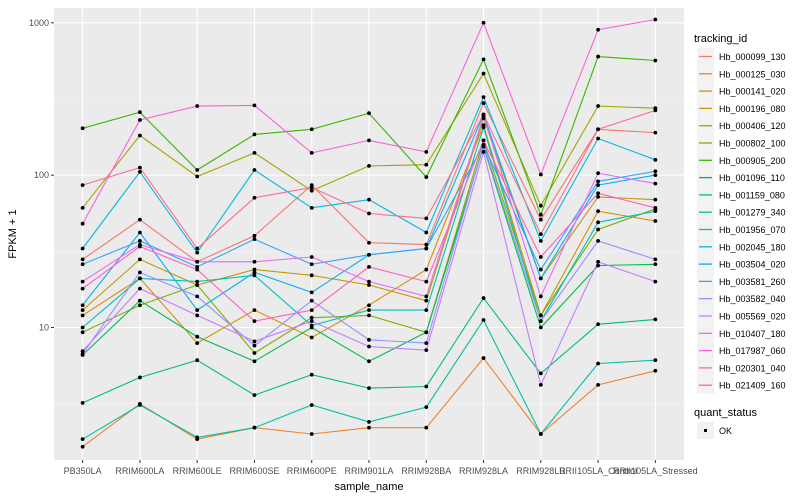 The width and height of the screenshot is (800, 500). I want to click on legend-color-title: tracking_id, so click(720, 39).